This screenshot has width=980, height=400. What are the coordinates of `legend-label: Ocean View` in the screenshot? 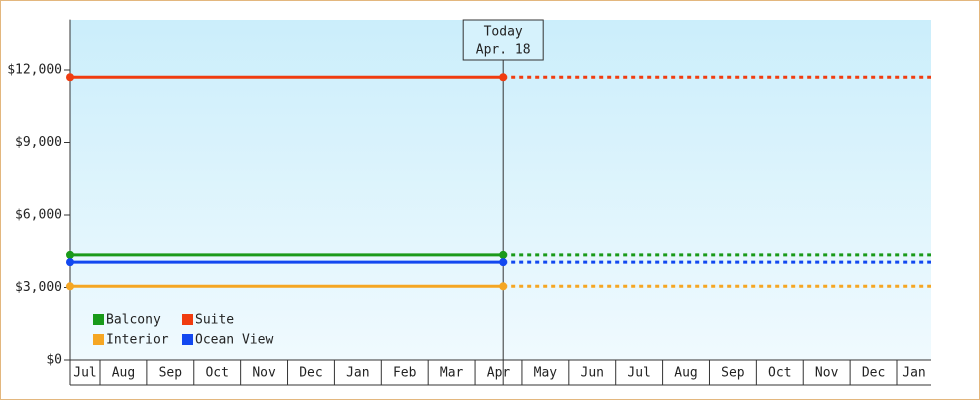 It's located at (234, 340).